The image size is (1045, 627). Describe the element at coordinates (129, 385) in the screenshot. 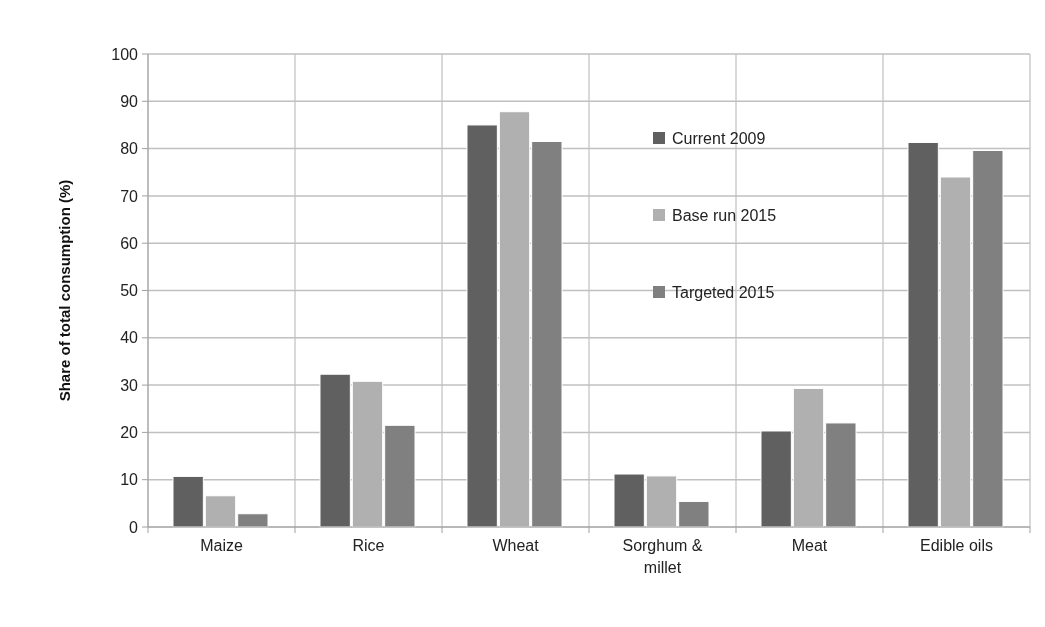

I see `y-tick-label: 30` at that location.